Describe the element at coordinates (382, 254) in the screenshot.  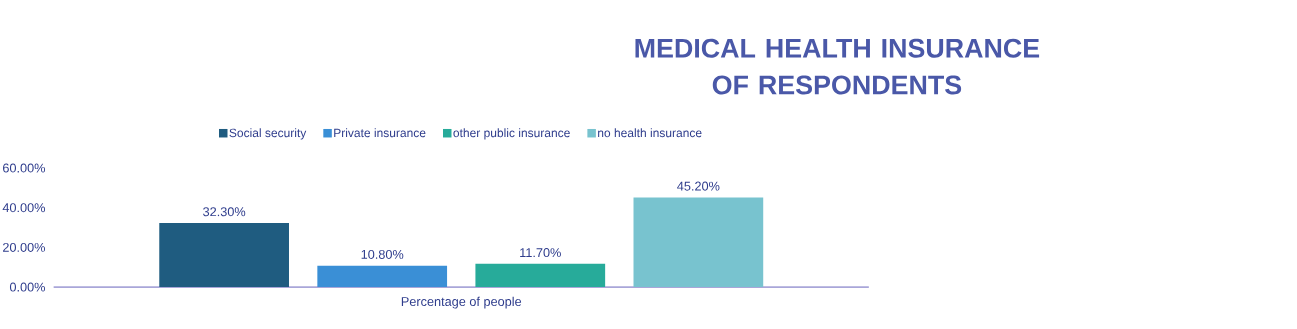
I see `data-label: 10.80%` at that location.